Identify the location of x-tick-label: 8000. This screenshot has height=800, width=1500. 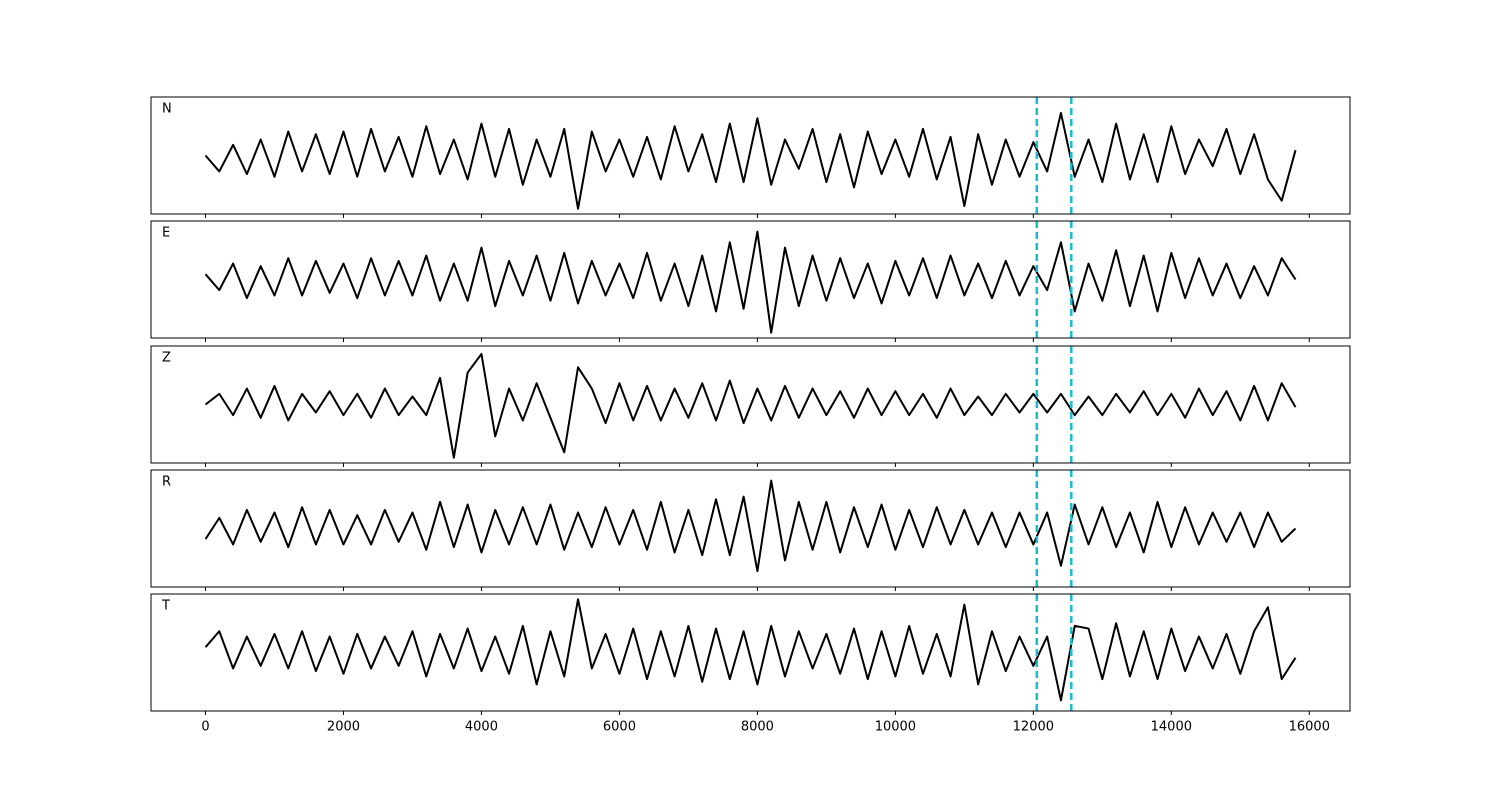
(757, 727).